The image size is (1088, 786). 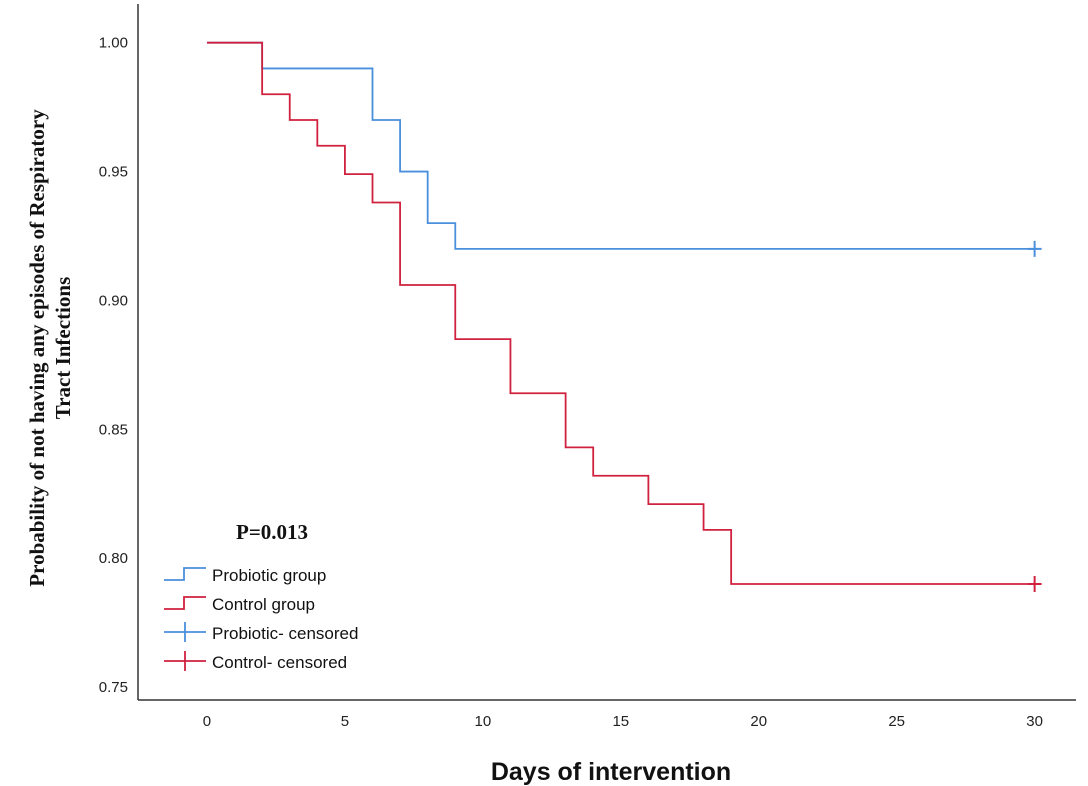 I want to click on x-tick-label: 15, so click(x=620, y=721).